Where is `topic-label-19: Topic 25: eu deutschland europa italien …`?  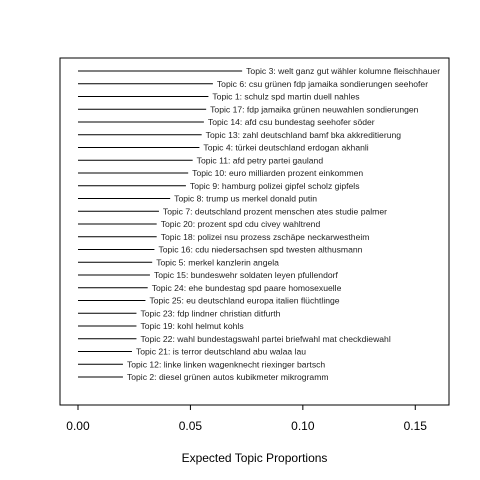 topic-label-19: Topic 25: eu deutschland europa italien … is located at coordinates (244, 301).